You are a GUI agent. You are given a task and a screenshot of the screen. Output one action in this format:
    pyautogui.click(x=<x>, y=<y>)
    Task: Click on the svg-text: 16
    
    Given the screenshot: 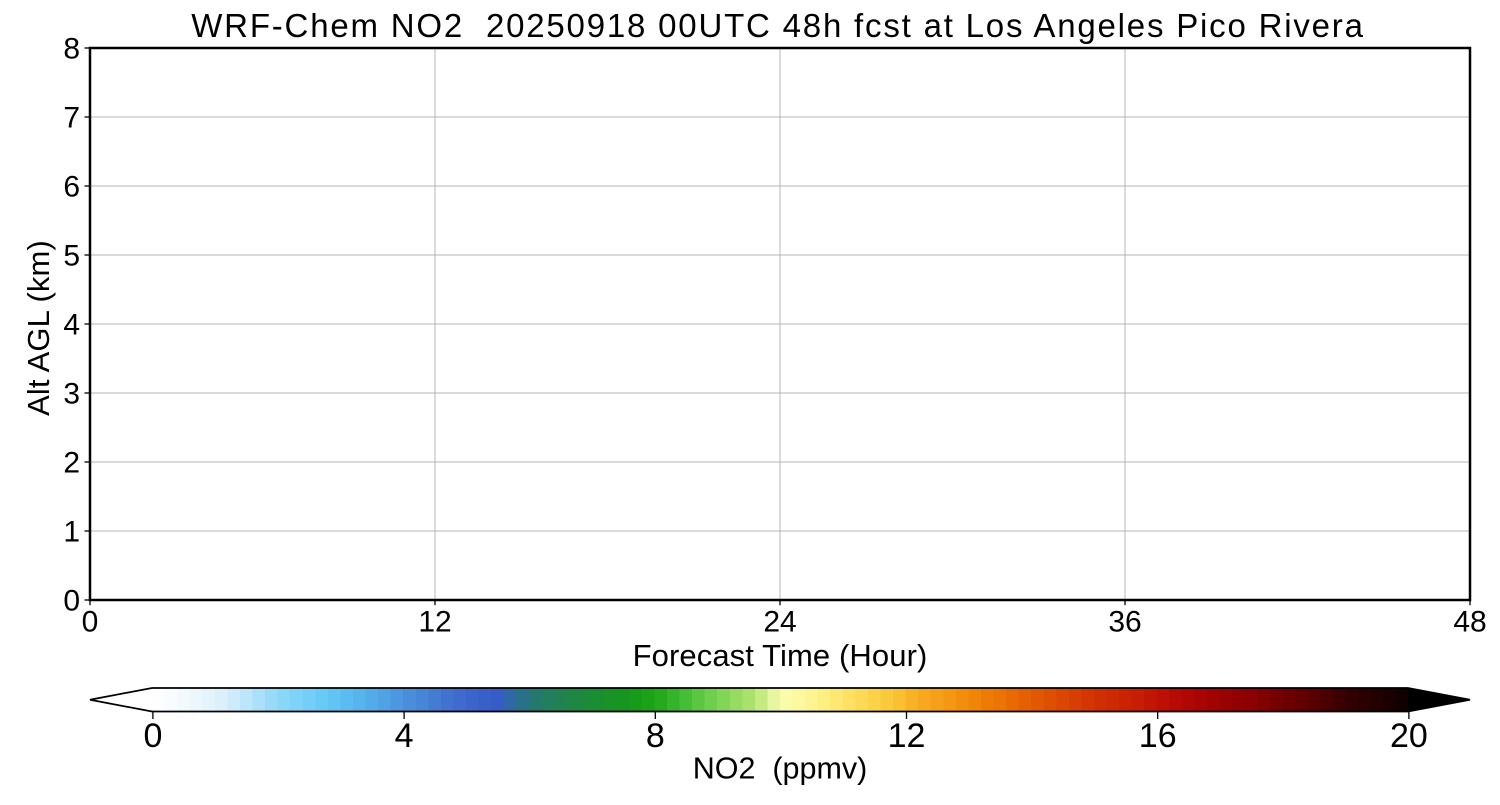 What is the action you would take?
    pyautogui.click(x=1158, y=736)
    